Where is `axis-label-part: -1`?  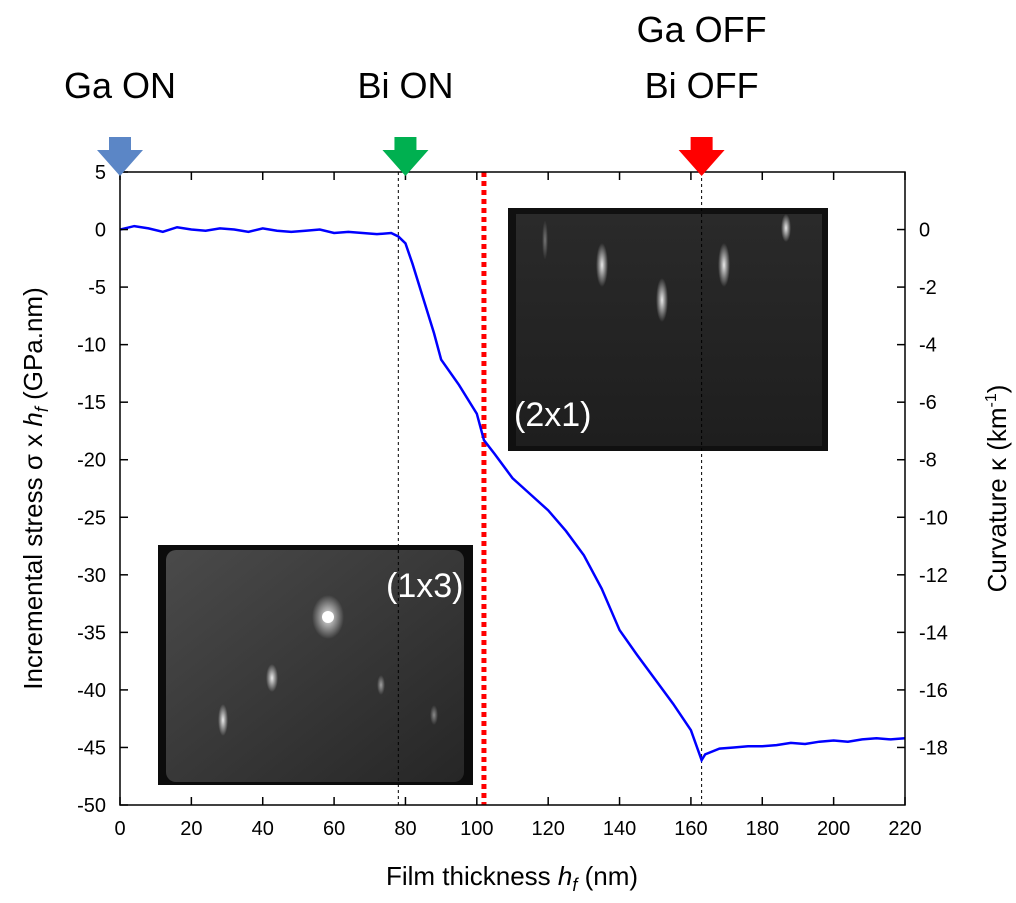
axis-label-part: -1 is located at coordinates (991, 400).